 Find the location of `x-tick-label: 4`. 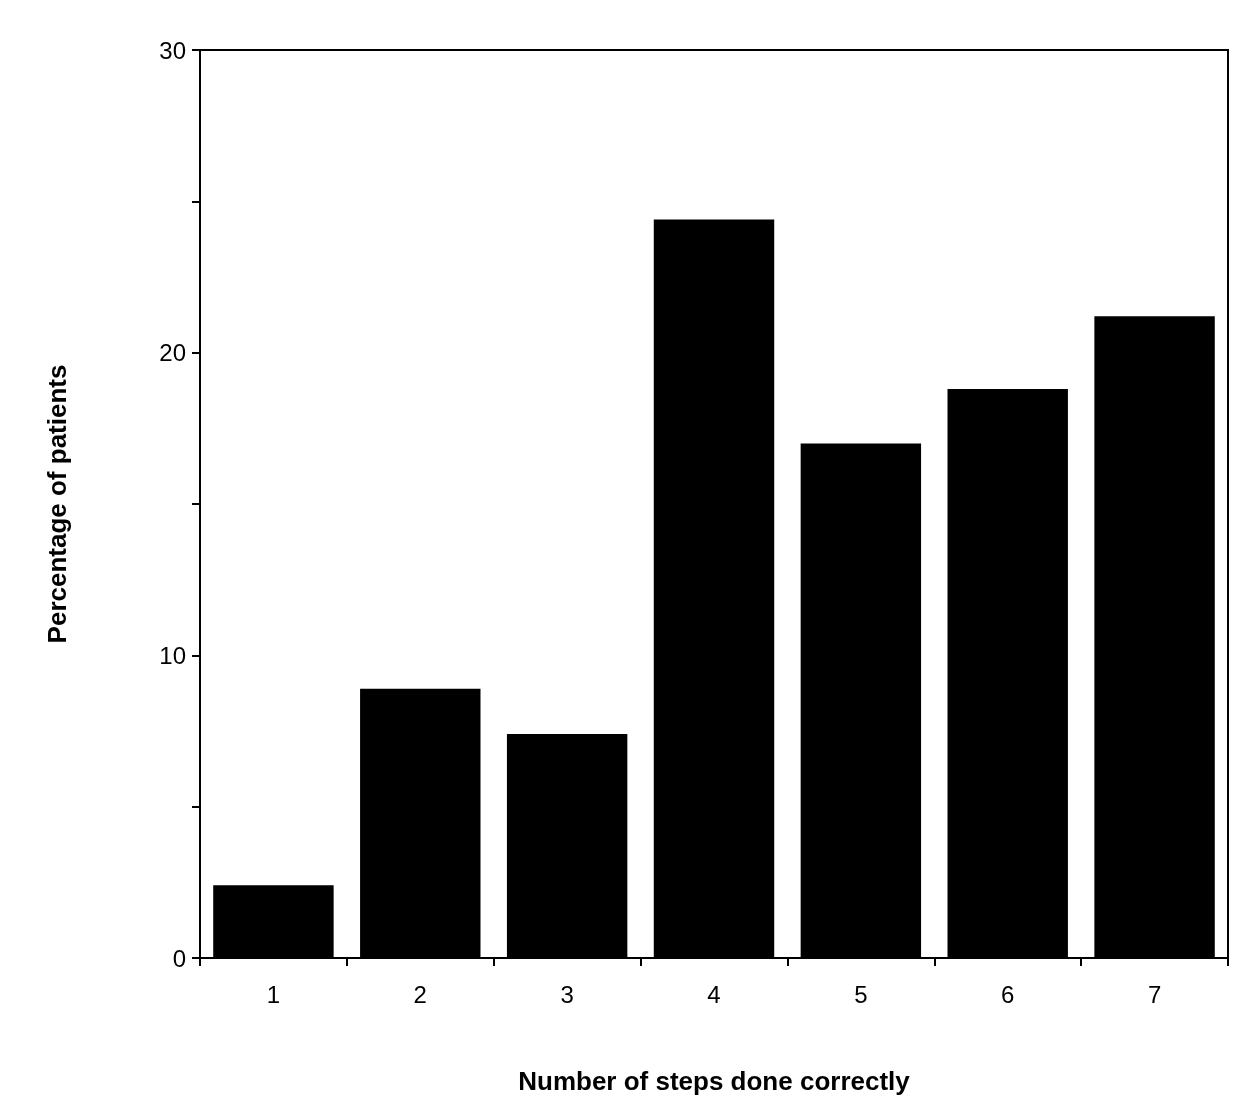

x-tick-label: 4 is located at coordinates (714, 994).